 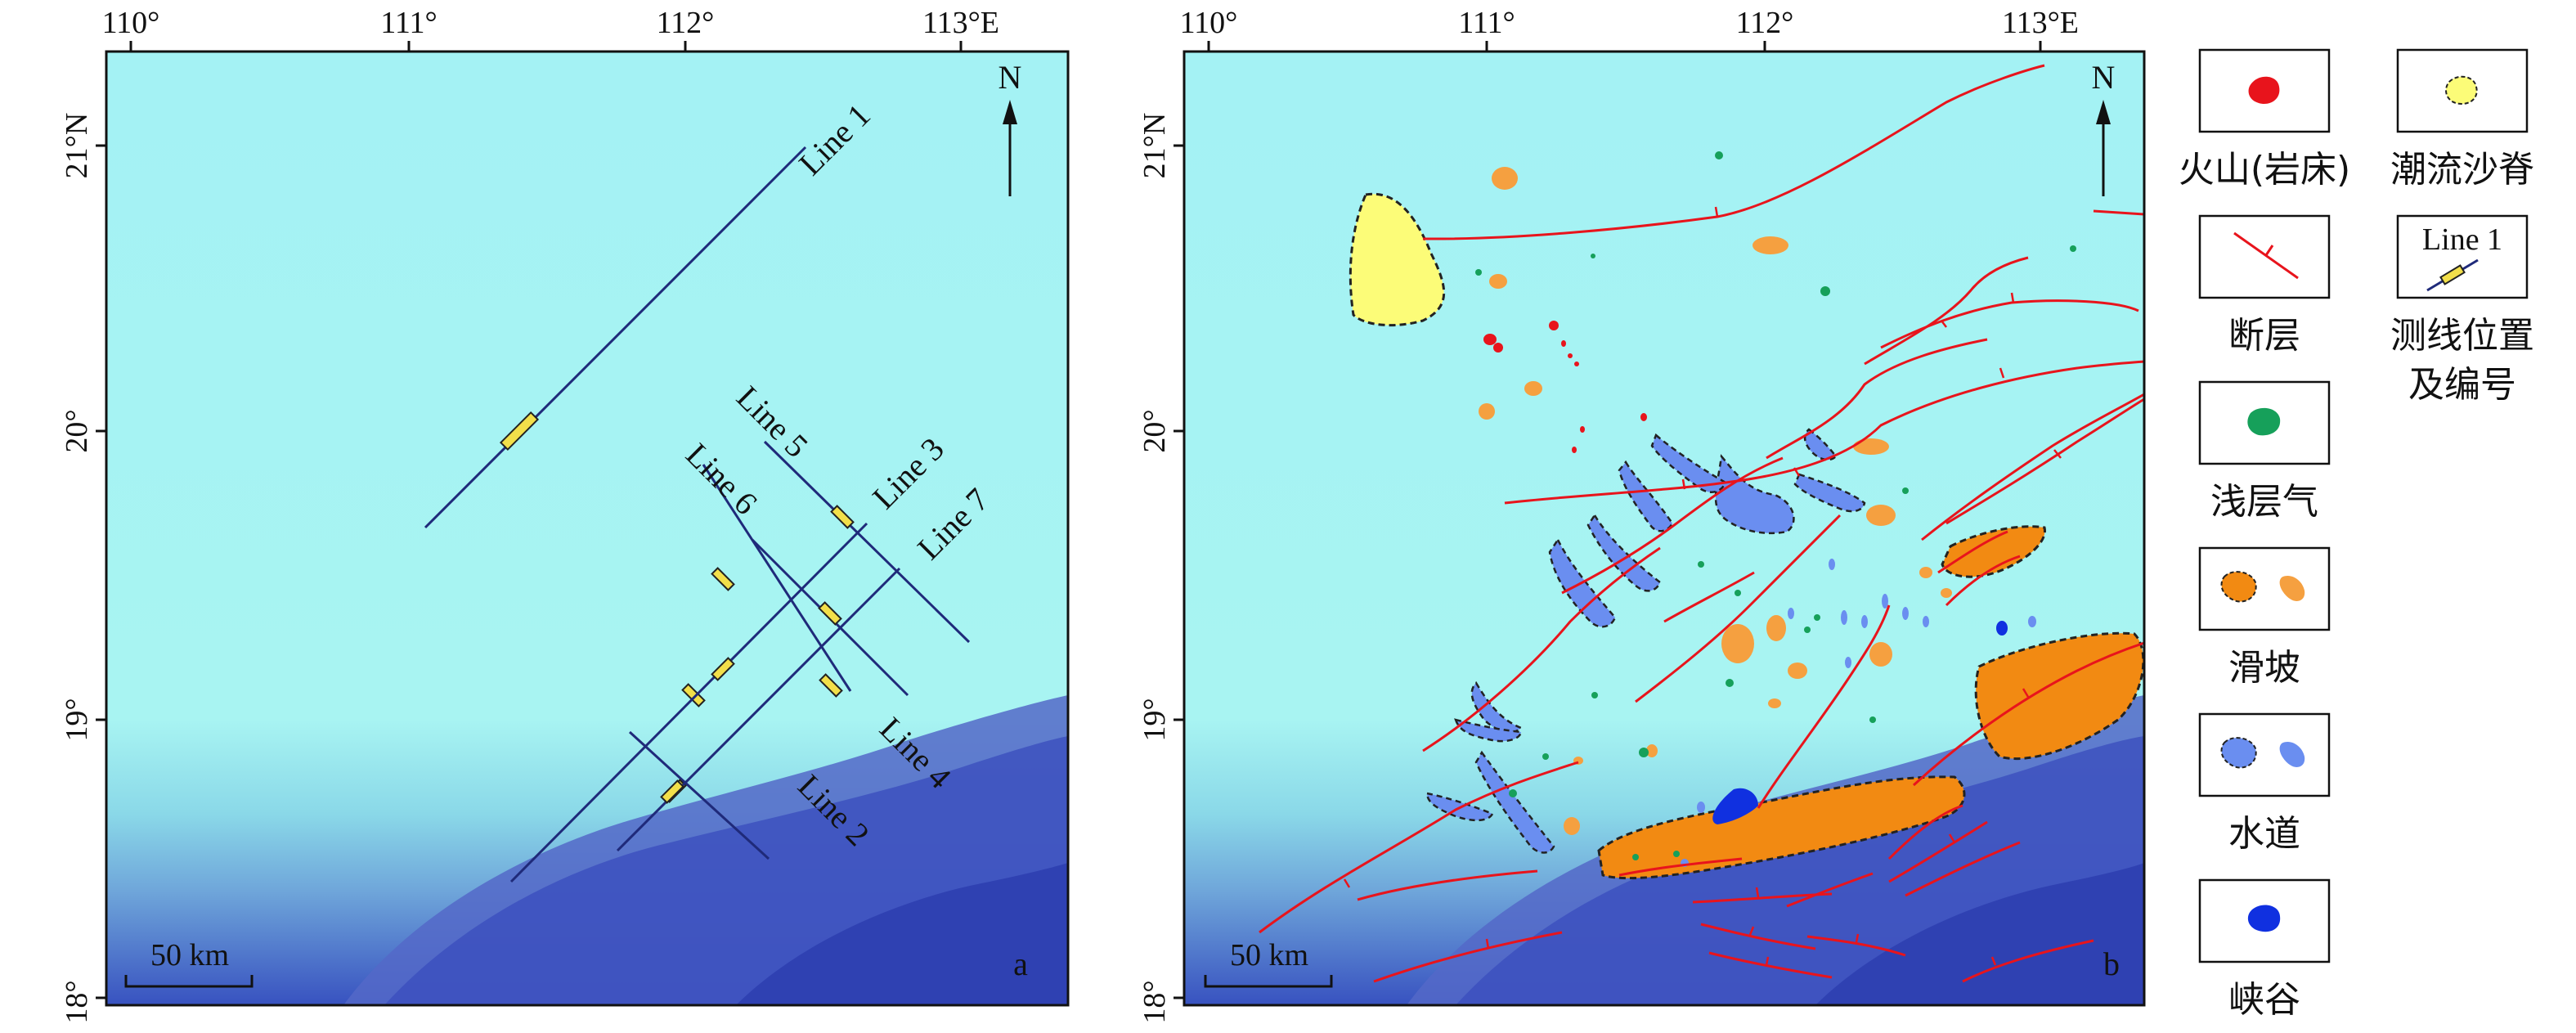 I want to click on canyon, so click(x=1735, y=806).